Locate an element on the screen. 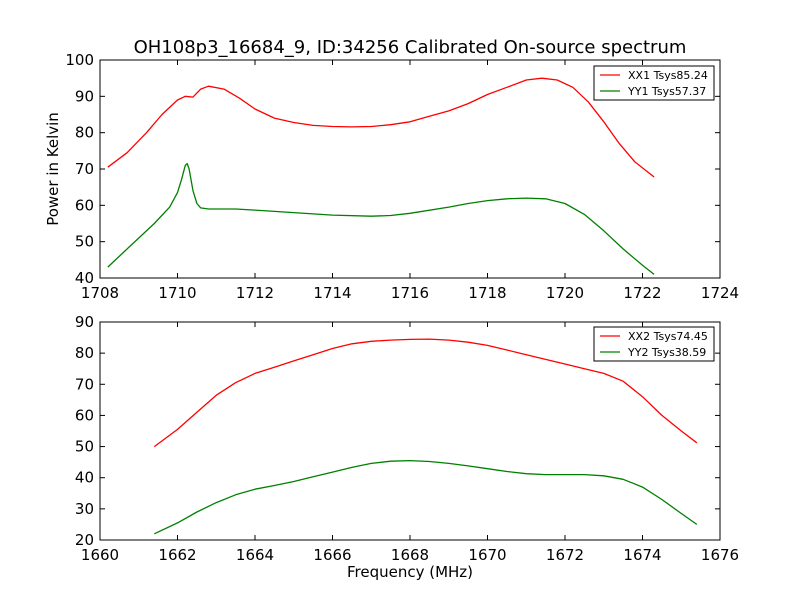 The height and width of the screenshot is (600, 800). x-tick-label: 1714 is located at coordinates (332, 293).